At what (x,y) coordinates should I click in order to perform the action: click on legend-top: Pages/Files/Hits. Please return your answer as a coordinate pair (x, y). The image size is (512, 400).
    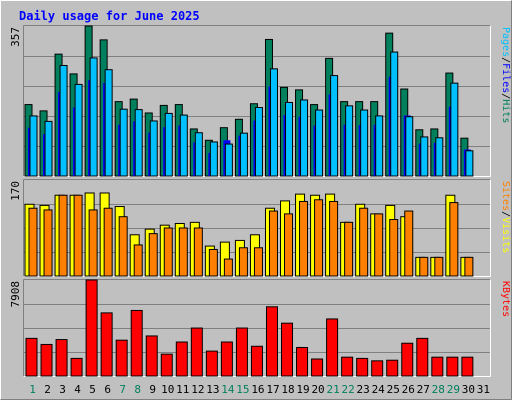
    Looking at the image, I should click on (505, 75).